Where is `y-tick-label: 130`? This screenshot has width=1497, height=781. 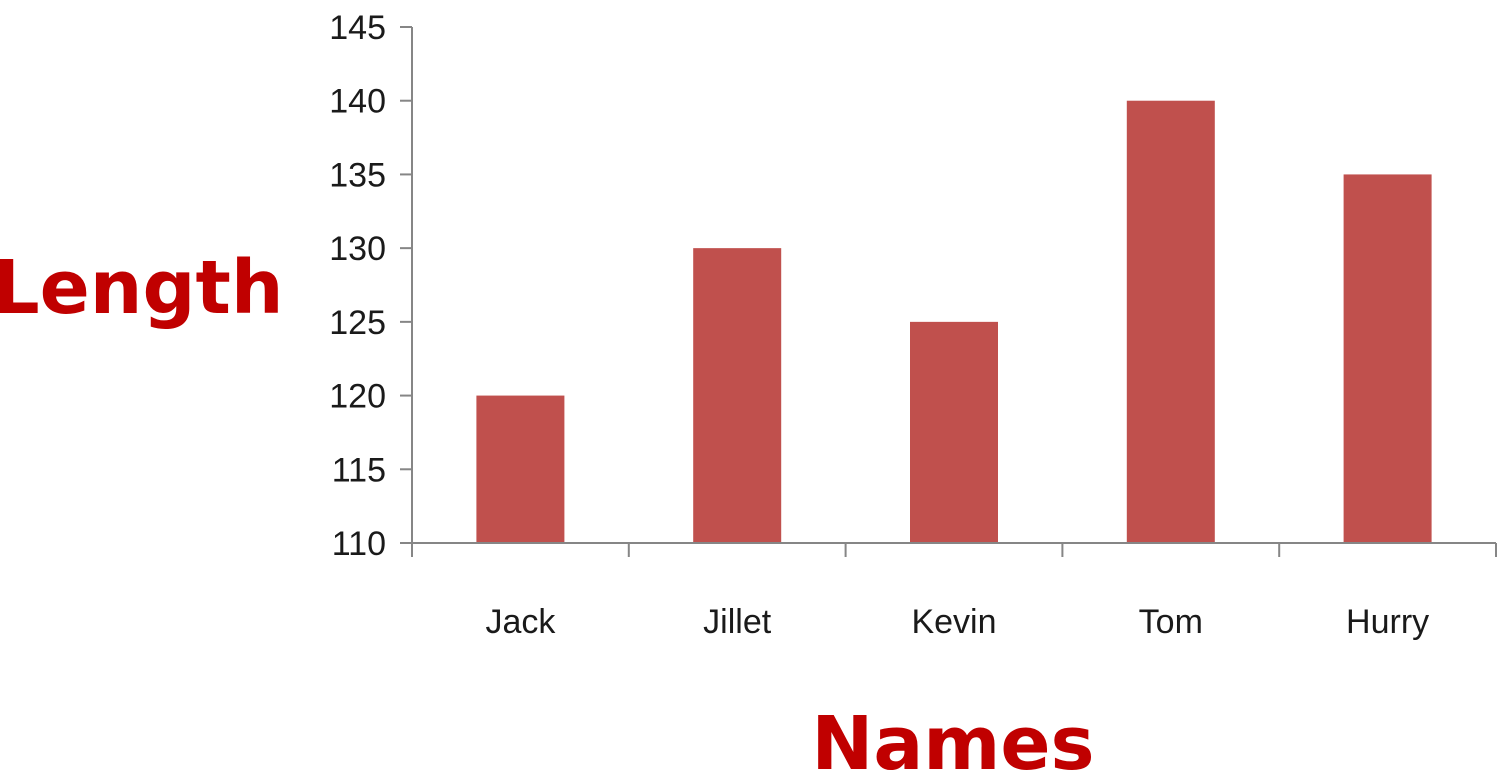 y-tick-label: 130 is located at coordinates (357, 249).